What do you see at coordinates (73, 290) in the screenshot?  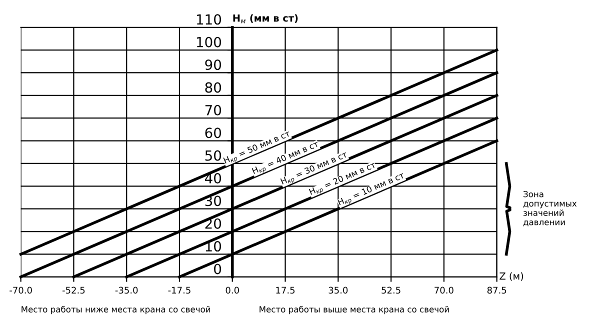 I see `x-tick-label: -52.5` at bounding box center [73, 290].